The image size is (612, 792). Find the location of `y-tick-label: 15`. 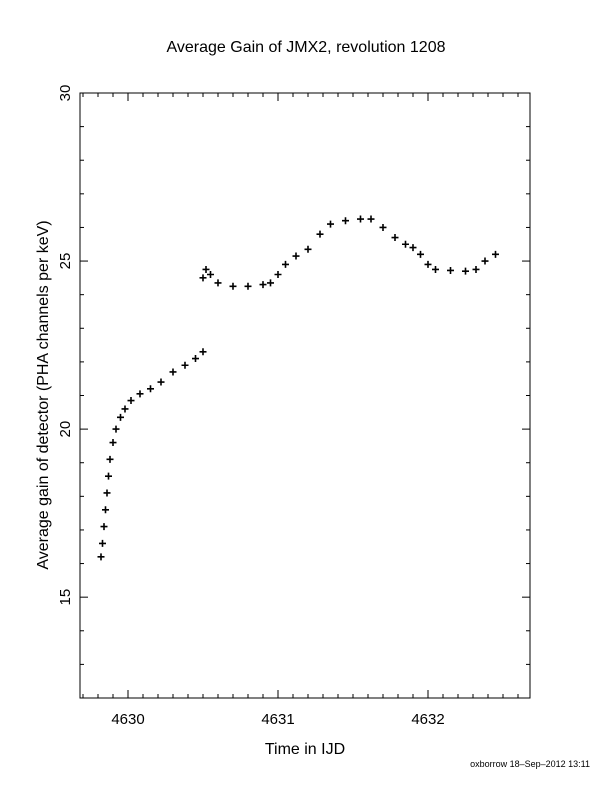

y-tick-label: 15 is located at coordinates (65, 597).